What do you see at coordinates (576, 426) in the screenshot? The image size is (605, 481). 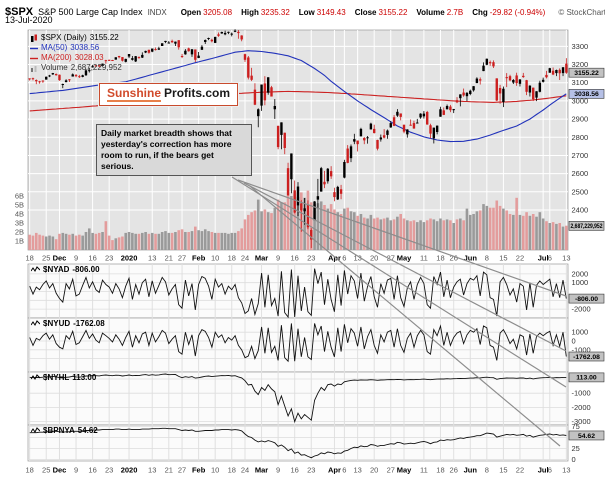 I see `svg-text: 75` at bounding box center [576, 426].